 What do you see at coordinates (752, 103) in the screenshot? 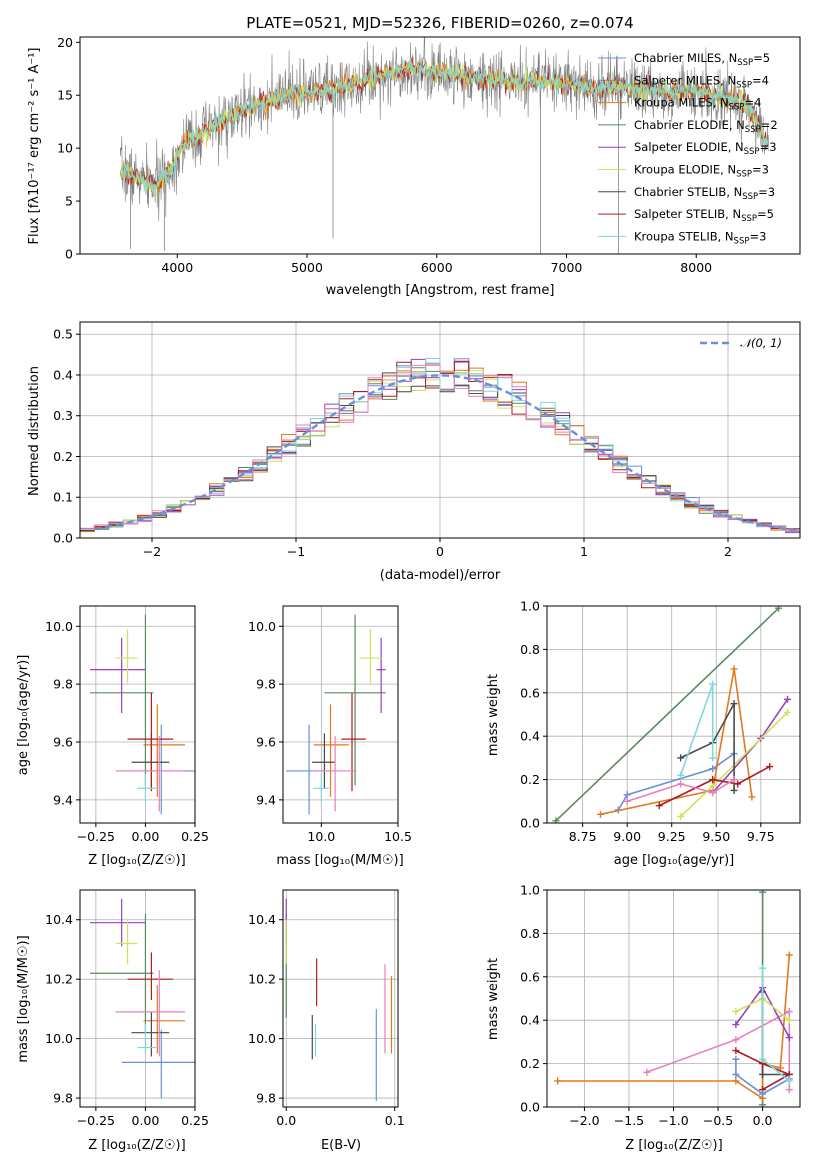
I see `legend-entry-rest: =4` at bounding box center [752, 103].